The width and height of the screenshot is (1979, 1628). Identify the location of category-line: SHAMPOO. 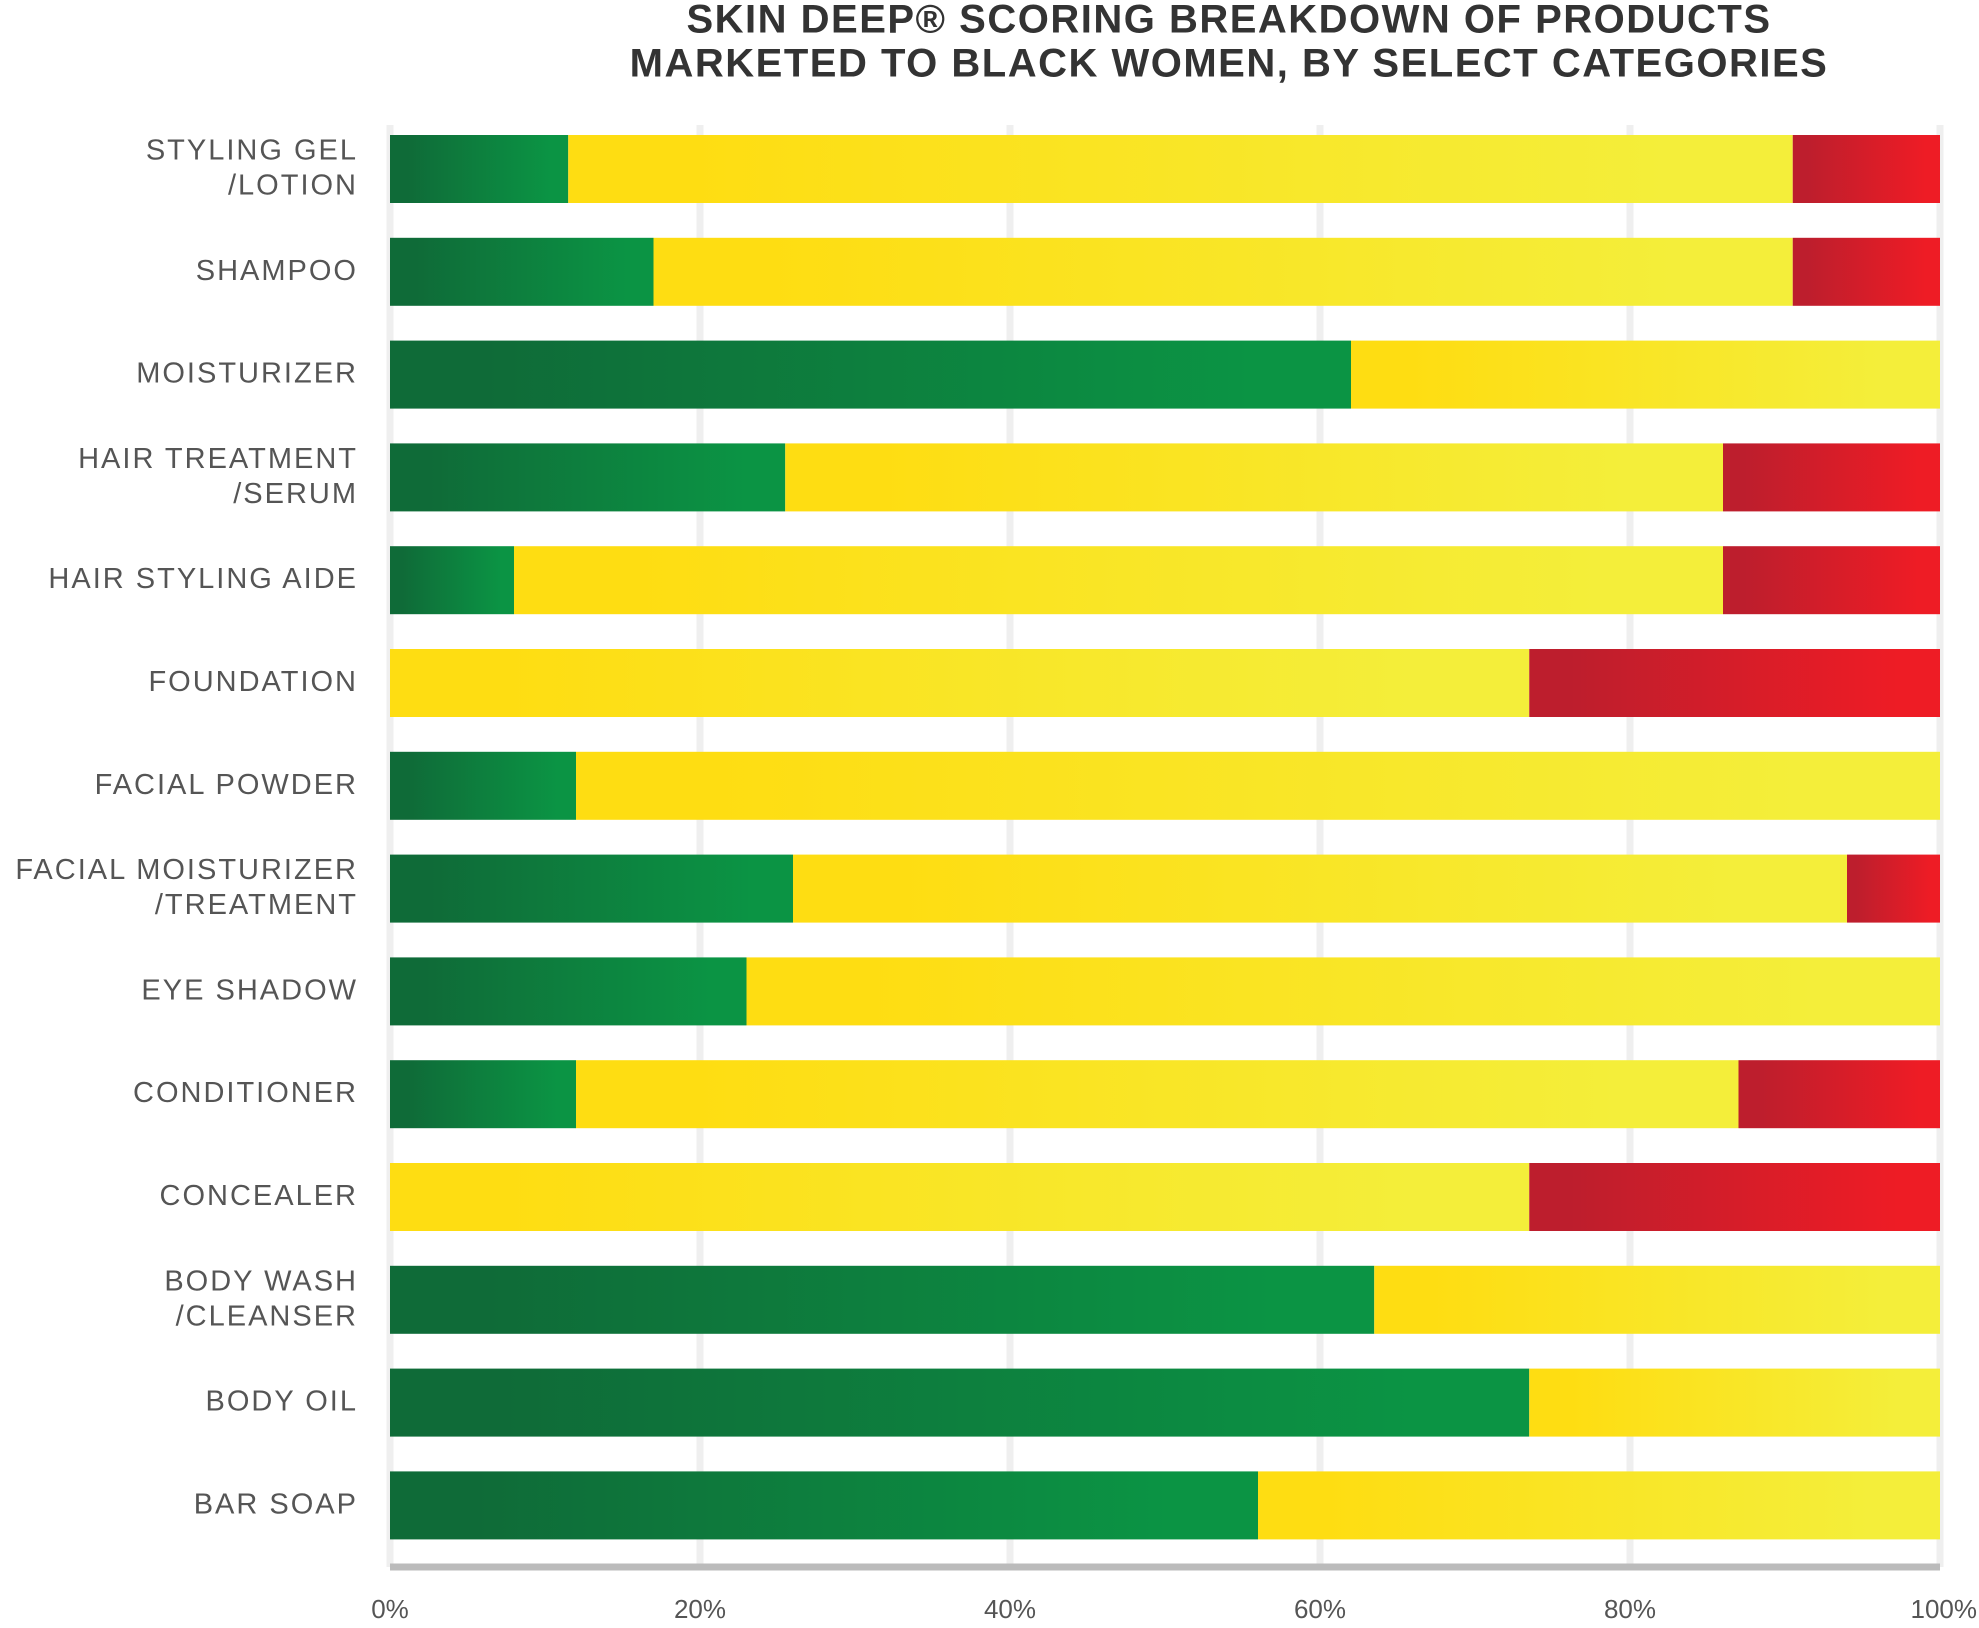
(277, 270).